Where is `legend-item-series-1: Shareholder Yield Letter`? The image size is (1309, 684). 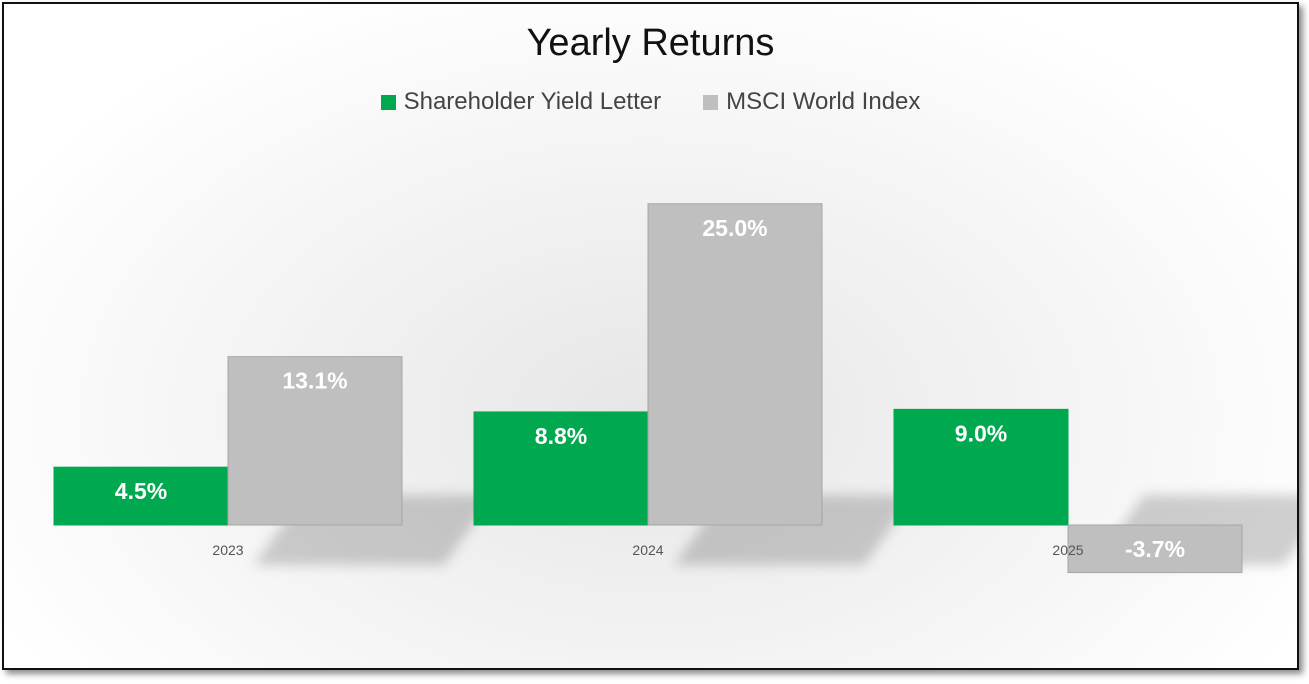
legend-item-series-1: Shareholder Yield Letter is located at coordinates (521, 102).